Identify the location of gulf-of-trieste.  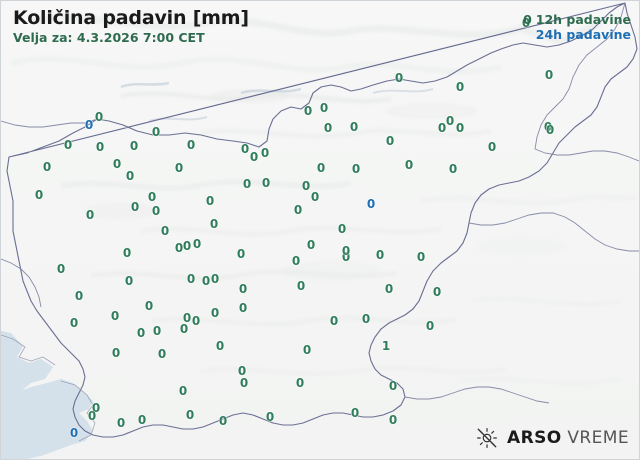
(47, 419).